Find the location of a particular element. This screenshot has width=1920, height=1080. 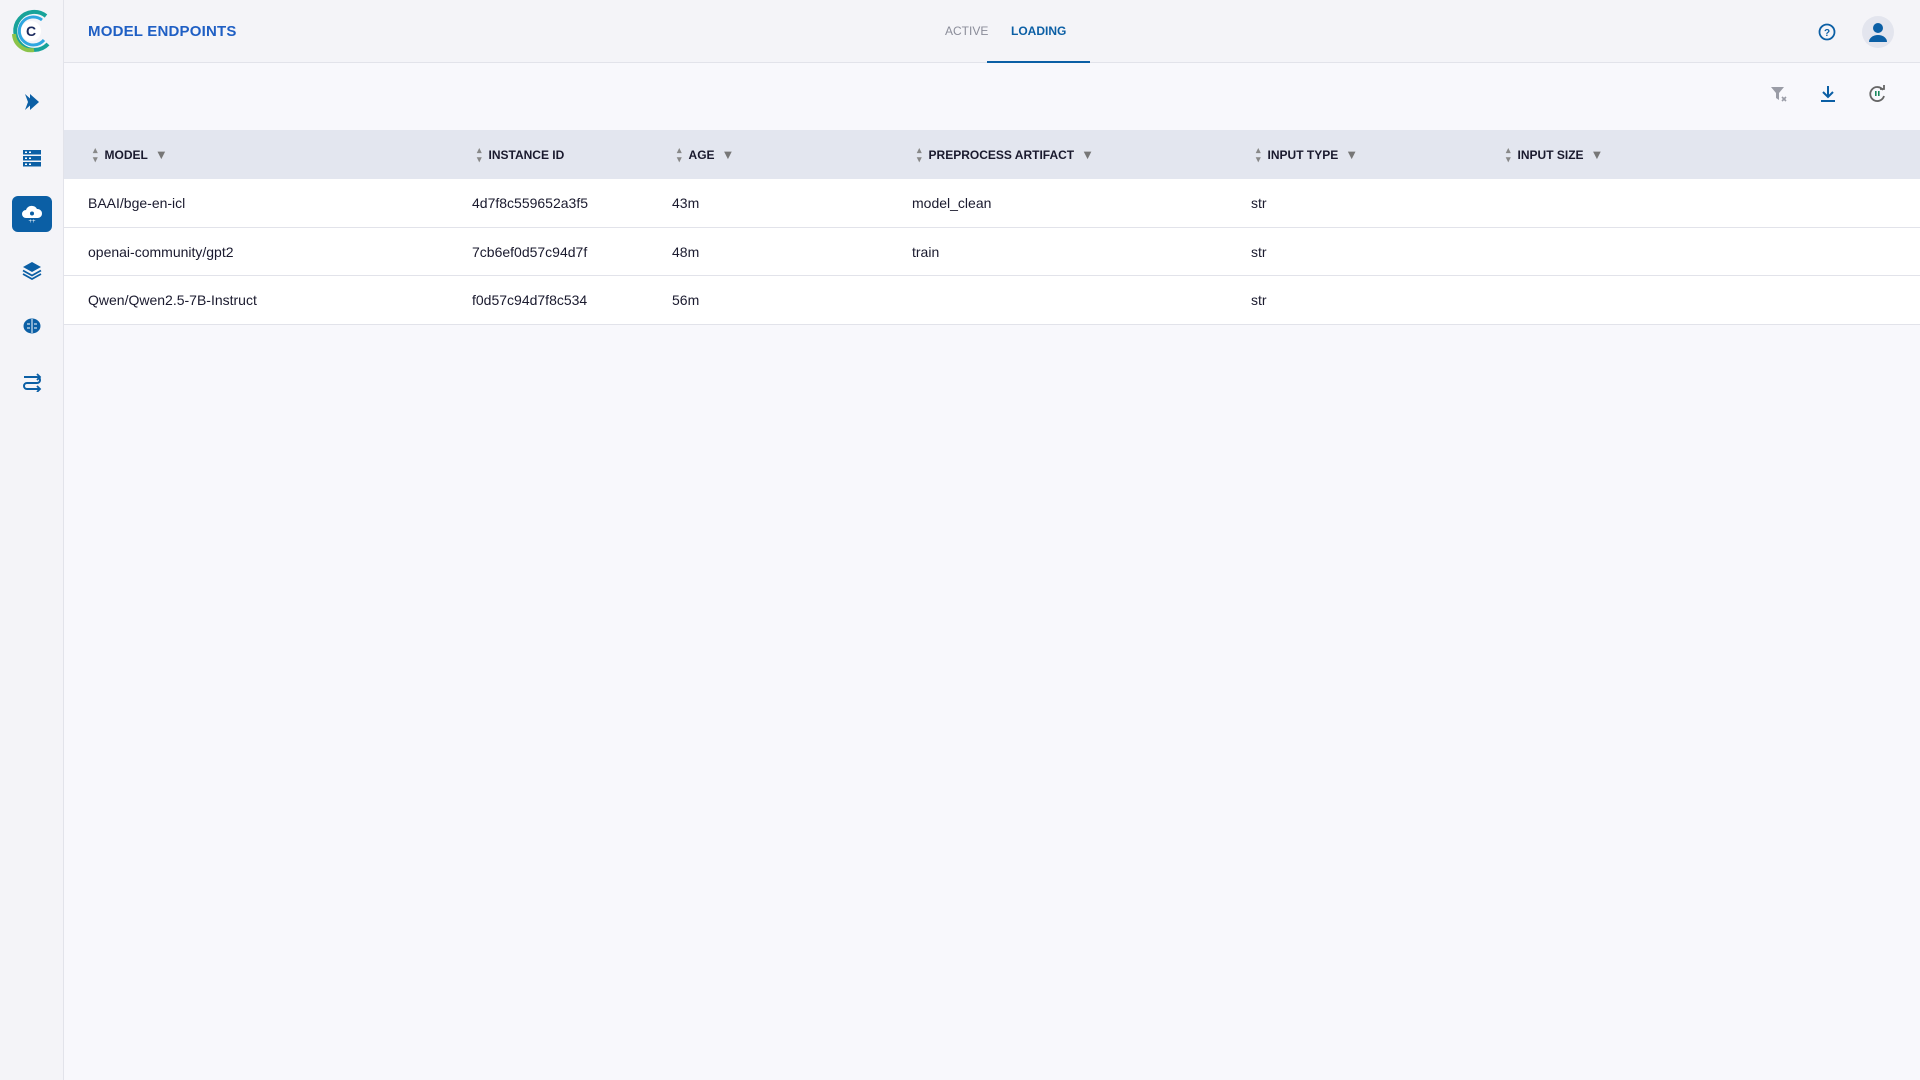

sidebar-item-pipelines is located at coordinates (32, 102).